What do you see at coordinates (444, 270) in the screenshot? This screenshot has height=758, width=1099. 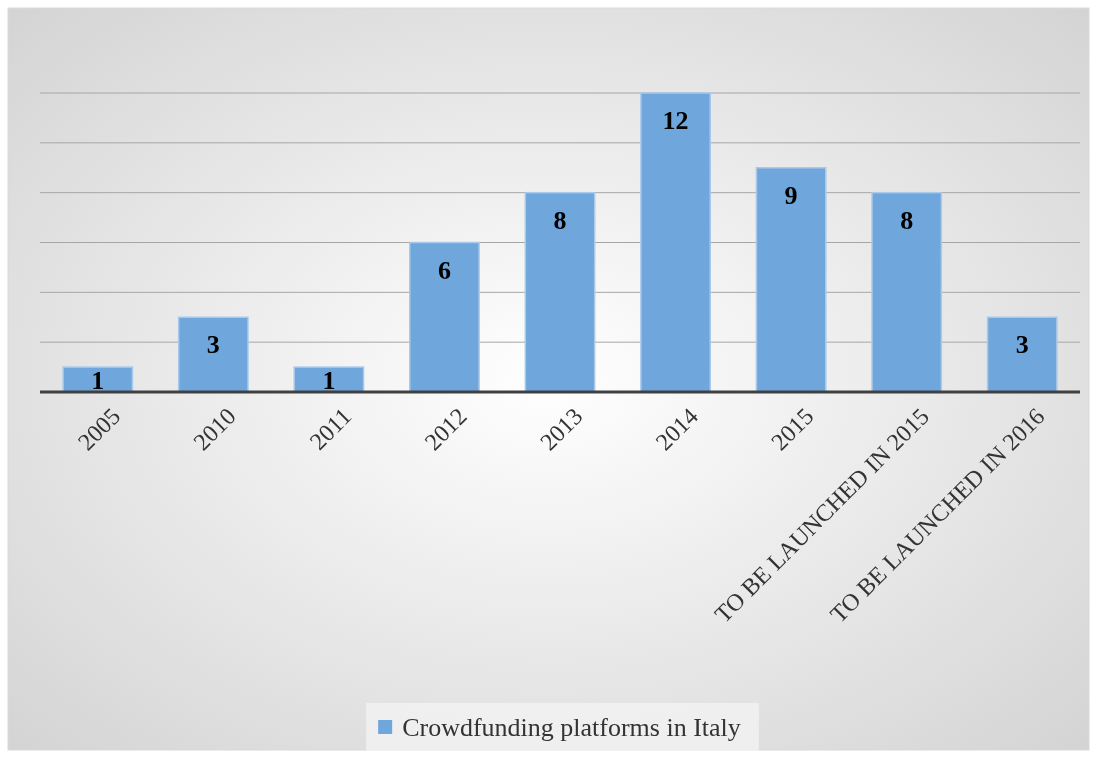 I see `data-label: 6` at bounding box center [444, 270].